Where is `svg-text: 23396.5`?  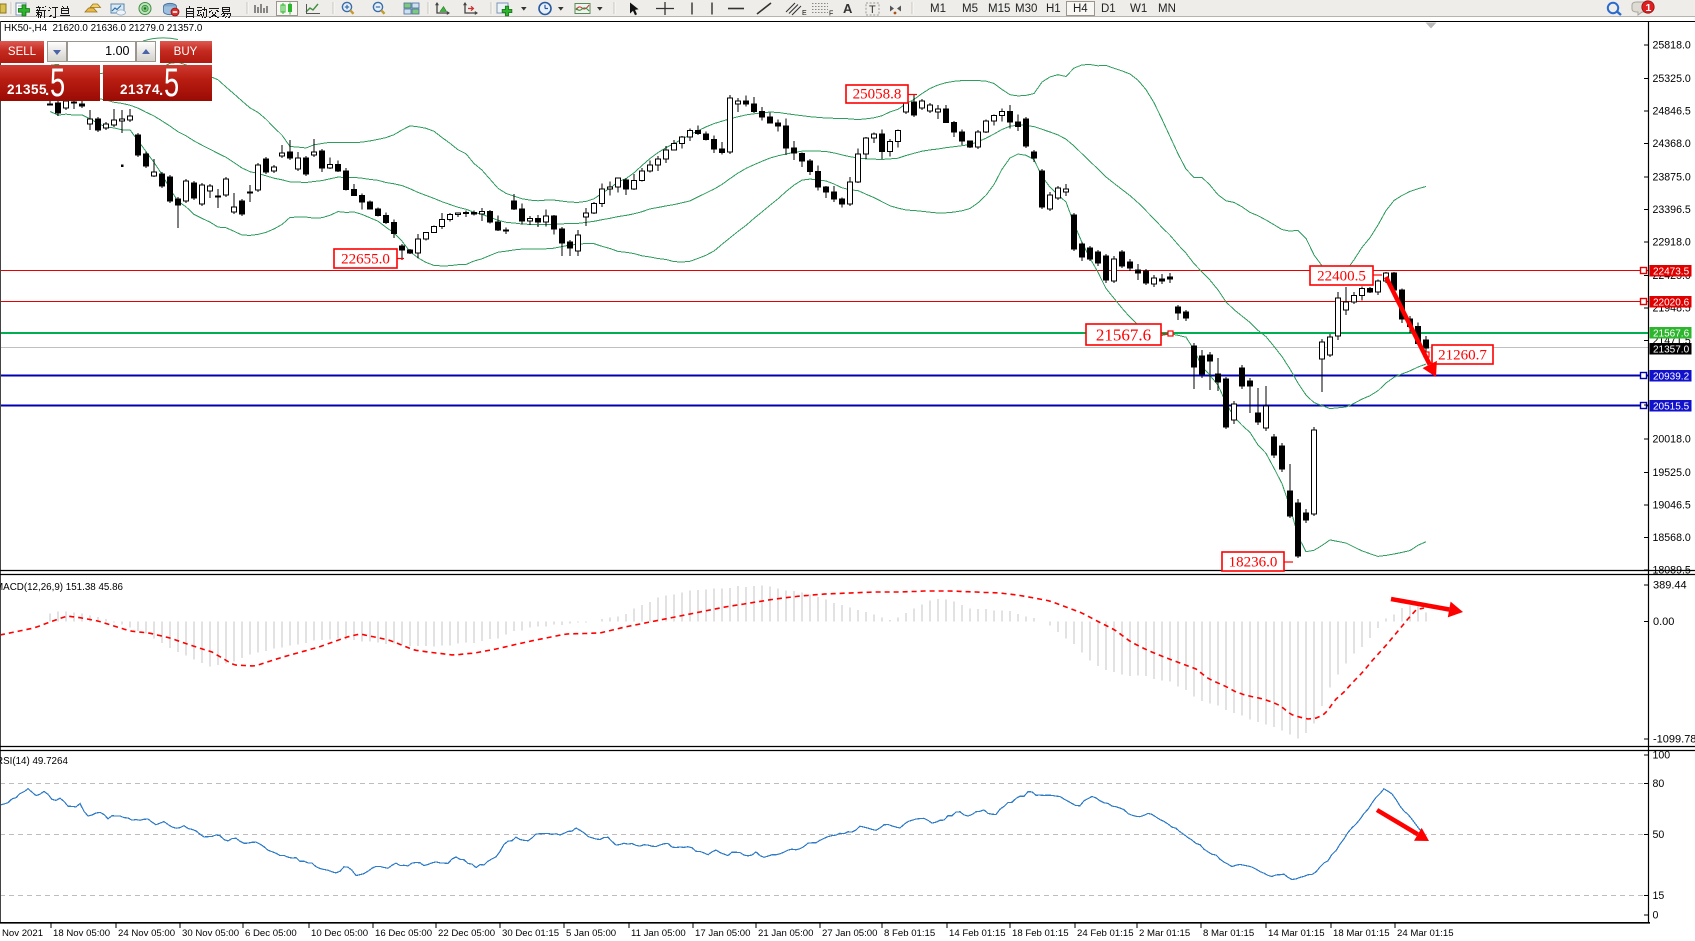
svg-text: 23396.5 is located at coordinates (1672, 210).